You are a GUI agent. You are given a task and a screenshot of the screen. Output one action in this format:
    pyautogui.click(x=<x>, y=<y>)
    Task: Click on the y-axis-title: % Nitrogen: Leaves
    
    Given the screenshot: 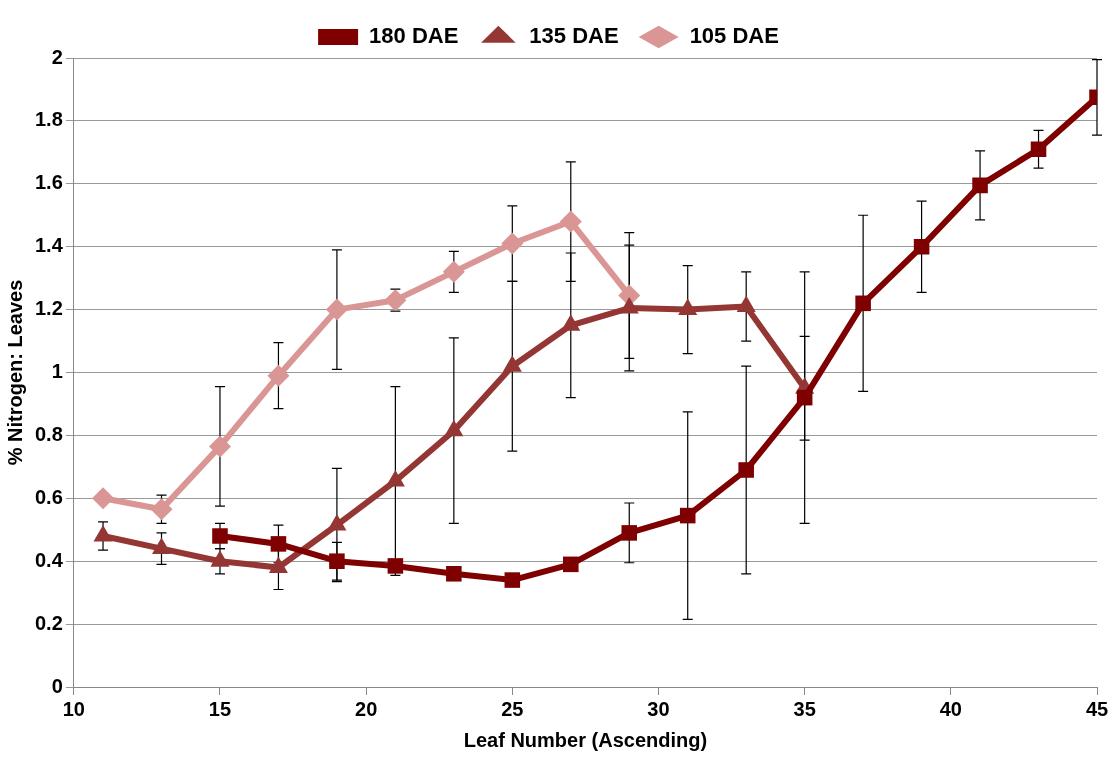 What is the action you would take?
    pyautogui.click(x=14, y=372)
    